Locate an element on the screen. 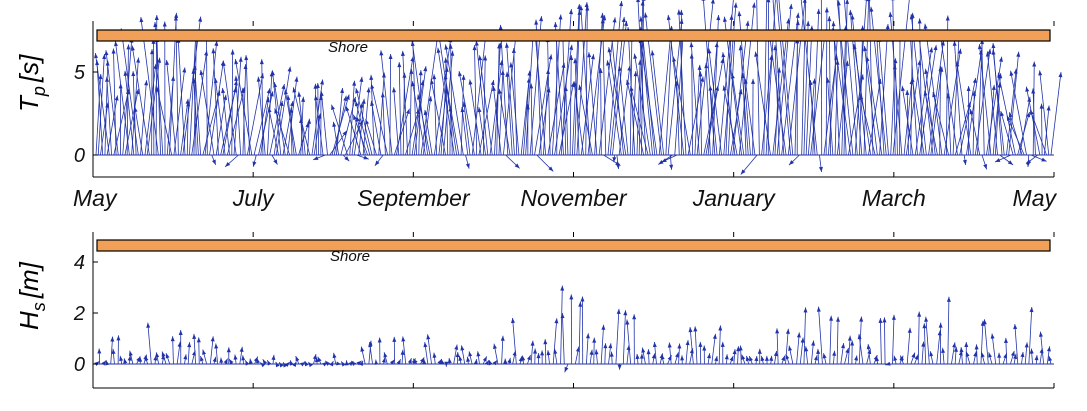 The height and width of the screenshot is (411, 1087). x-tick-label: November is located at coordinates (573, 198).